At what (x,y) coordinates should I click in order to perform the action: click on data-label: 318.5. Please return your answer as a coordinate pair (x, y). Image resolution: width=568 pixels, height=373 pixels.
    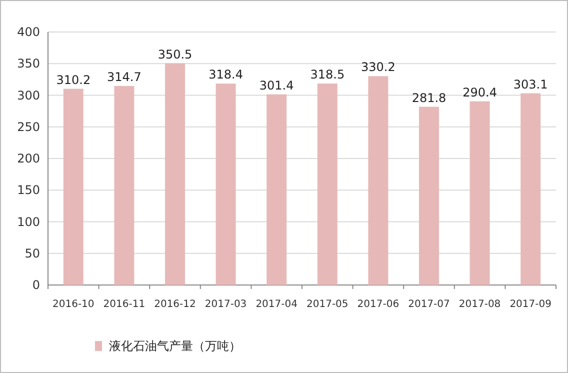
    Looking at the image, I should click on (327, 75).